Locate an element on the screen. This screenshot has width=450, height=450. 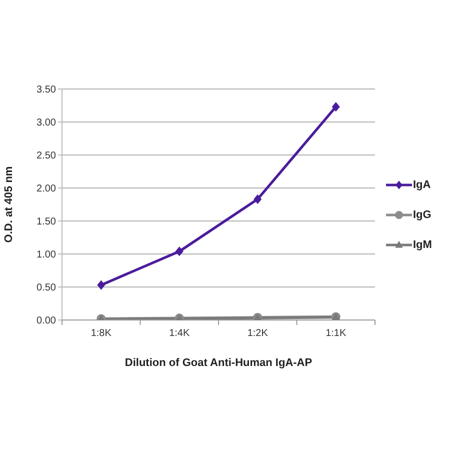
y-tick-label: 3.50 is located at coordinates (46, 90).